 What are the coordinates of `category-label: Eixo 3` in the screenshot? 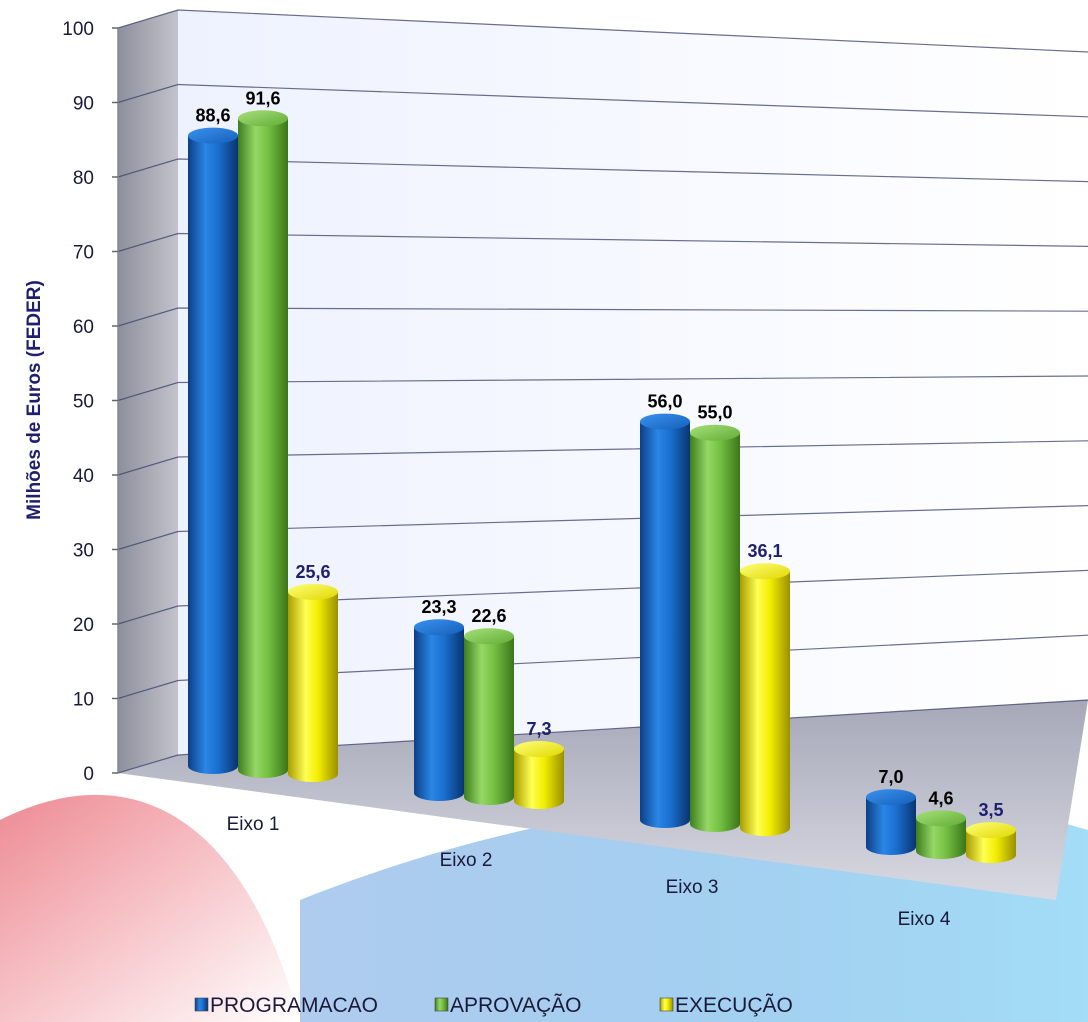 It's located at (692, 887).